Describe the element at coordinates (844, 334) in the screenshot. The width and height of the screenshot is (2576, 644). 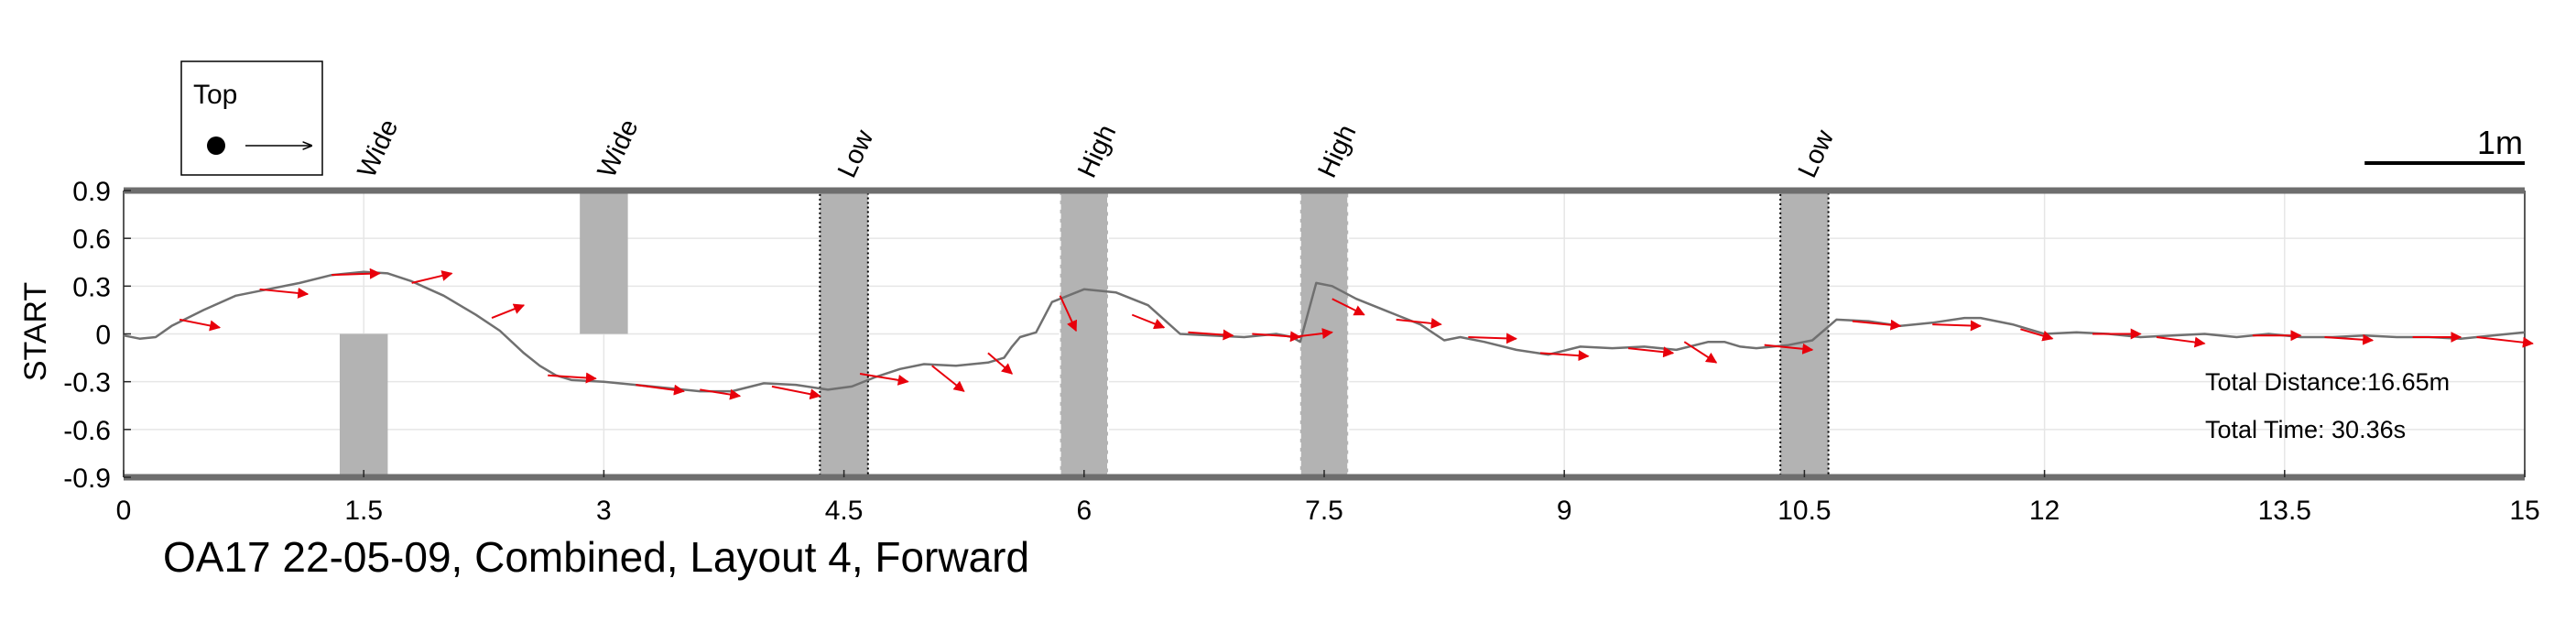
I see `obstacle-low` at that location.